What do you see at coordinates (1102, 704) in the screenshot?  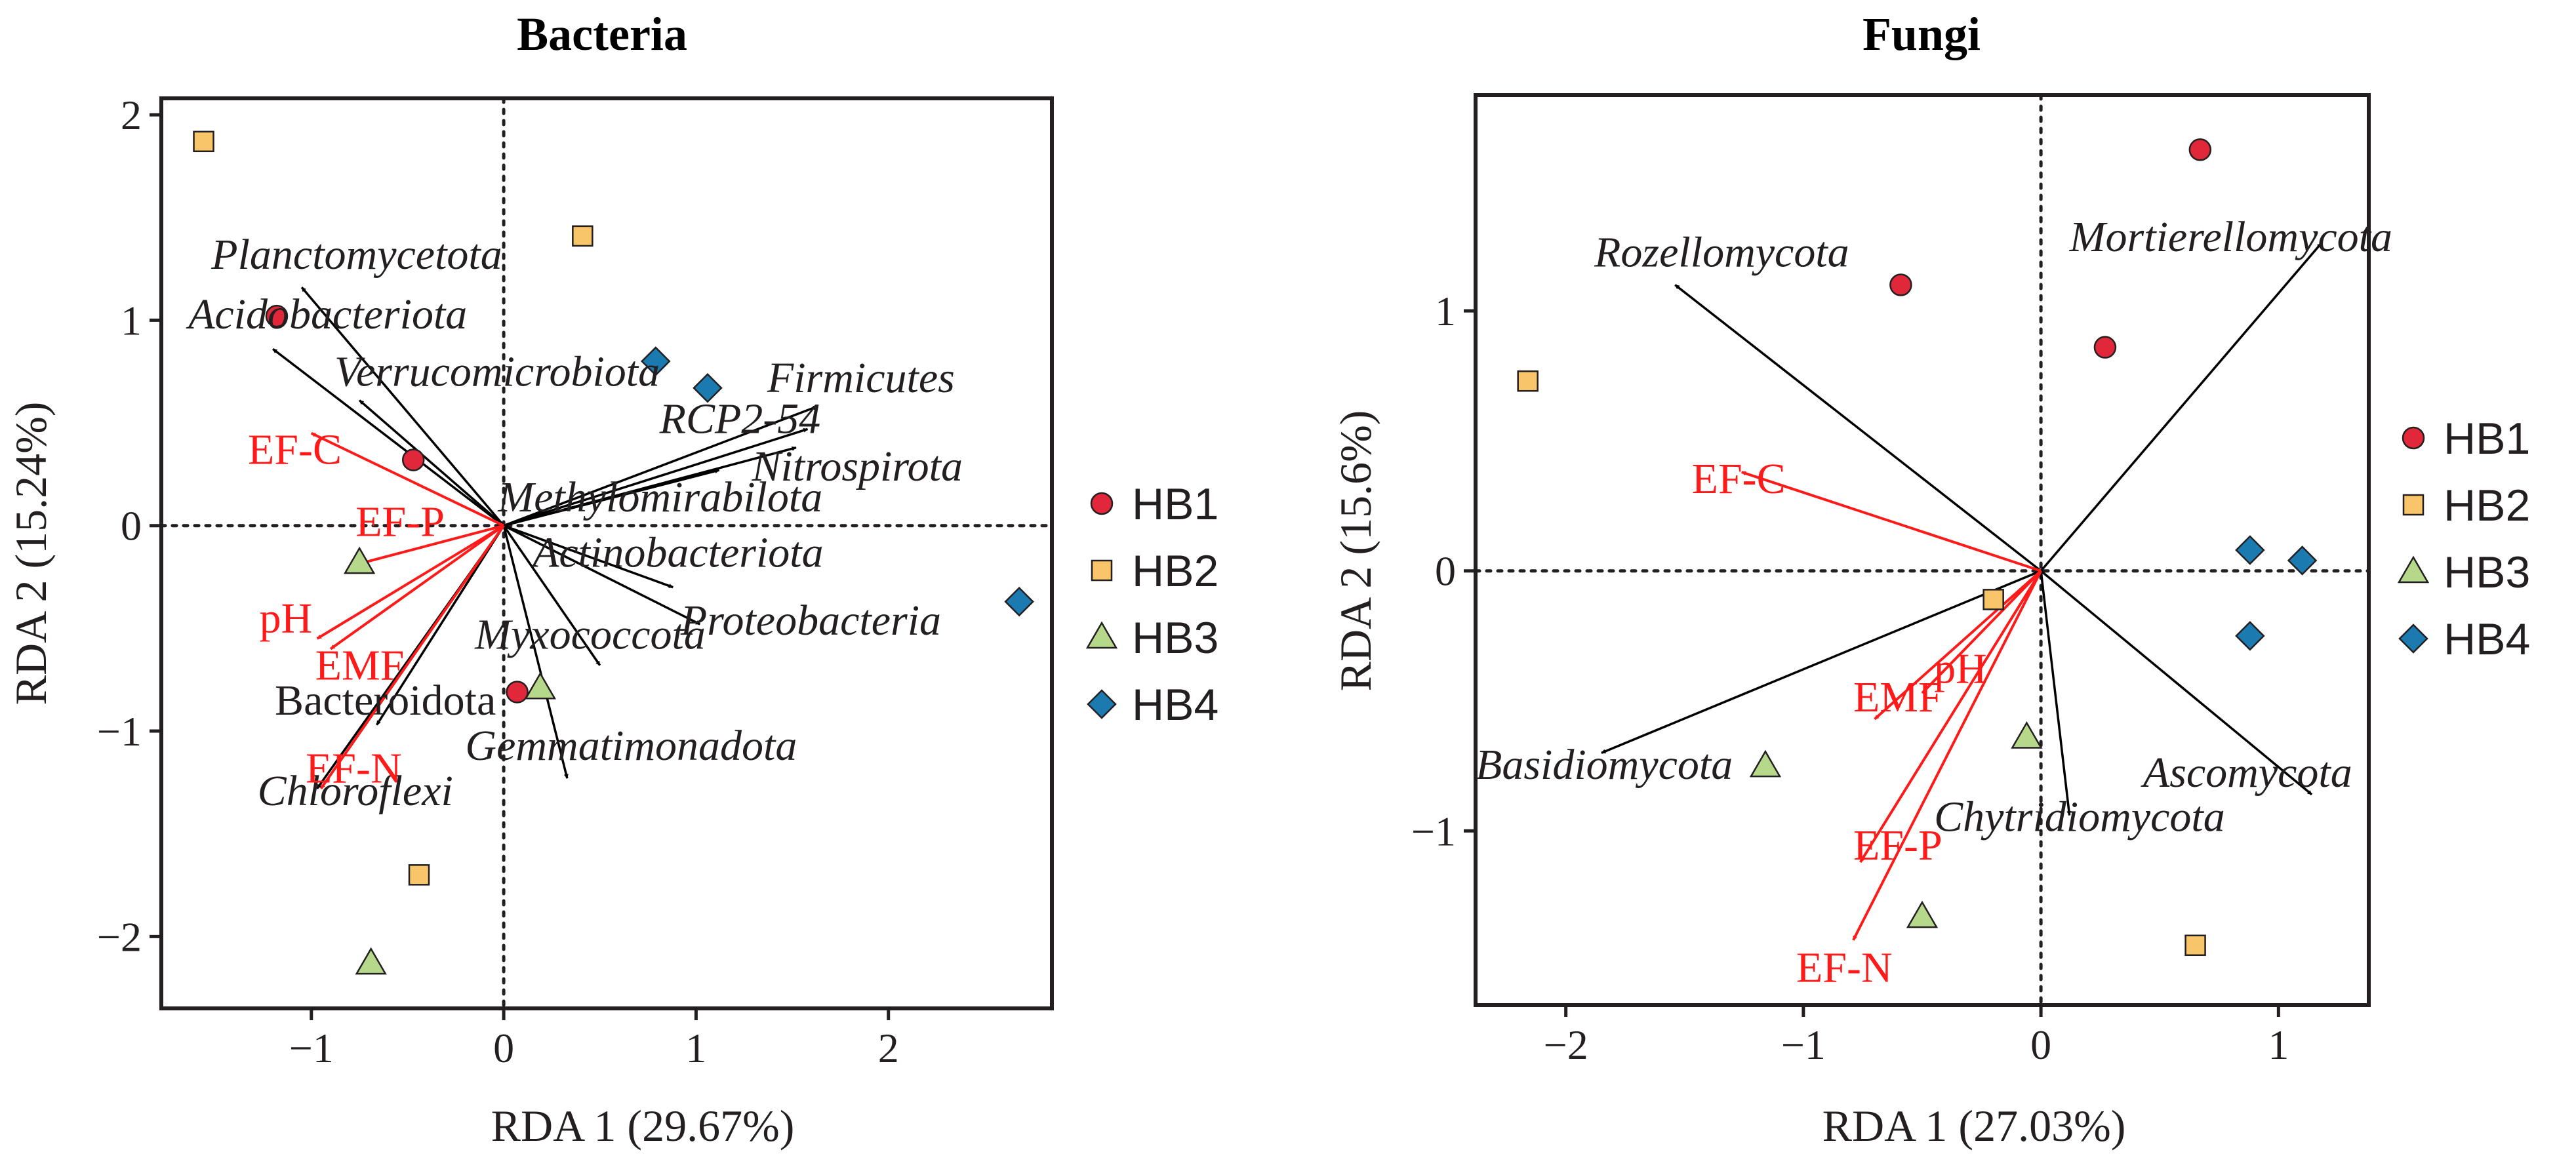 I see `bacteria-legend-marker-hb4` at bounding box center [1102, 704].